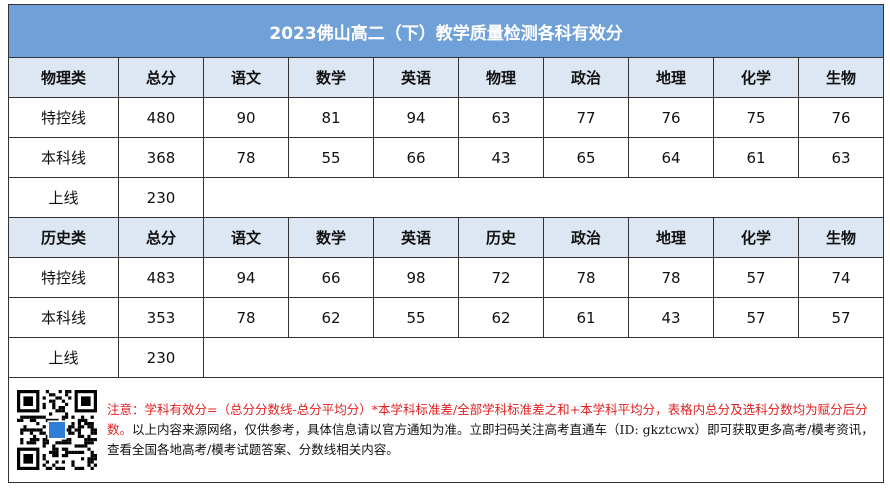 The height and width of the screenshot is (490, 890). I want to click on title-row: 2023佛山高二（下）教学质量检测各科有效分, so click(446, 31).